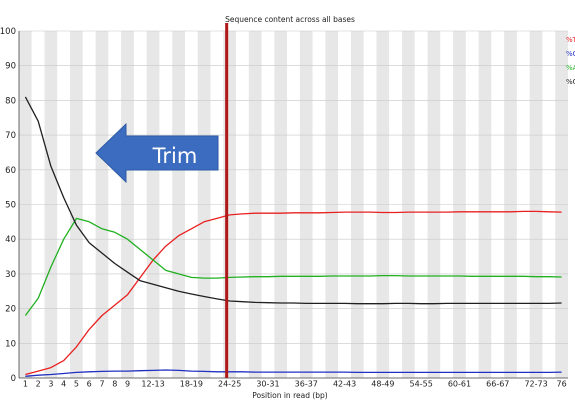  Describe the element at coordinates (570, 54) in the screenshot. I see `legend-entry: %C` at that location.